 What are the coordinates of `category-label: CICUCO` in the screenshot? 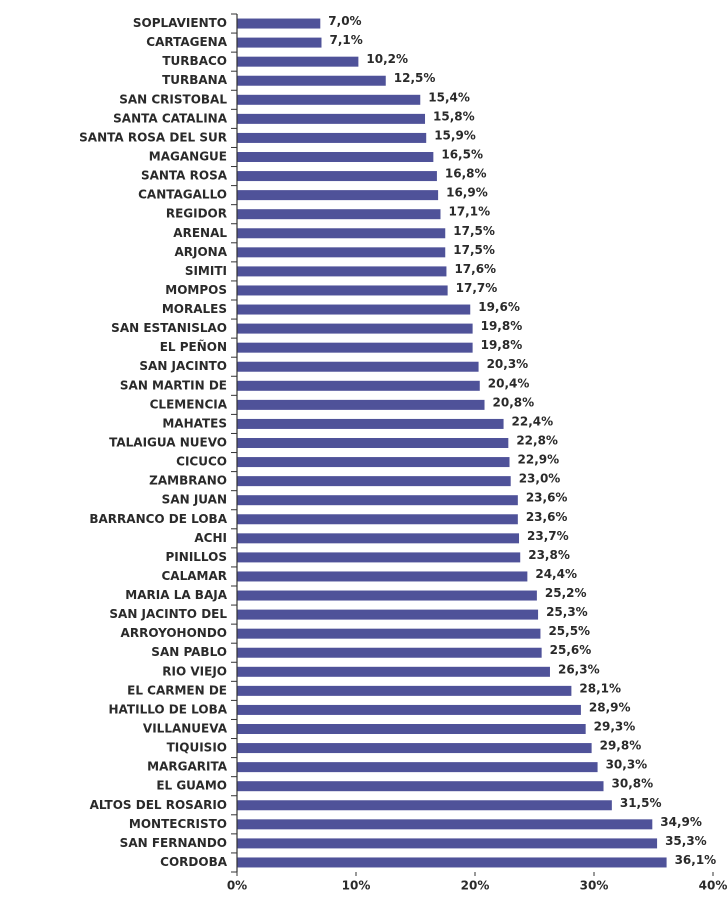 It's located at (201, 462).